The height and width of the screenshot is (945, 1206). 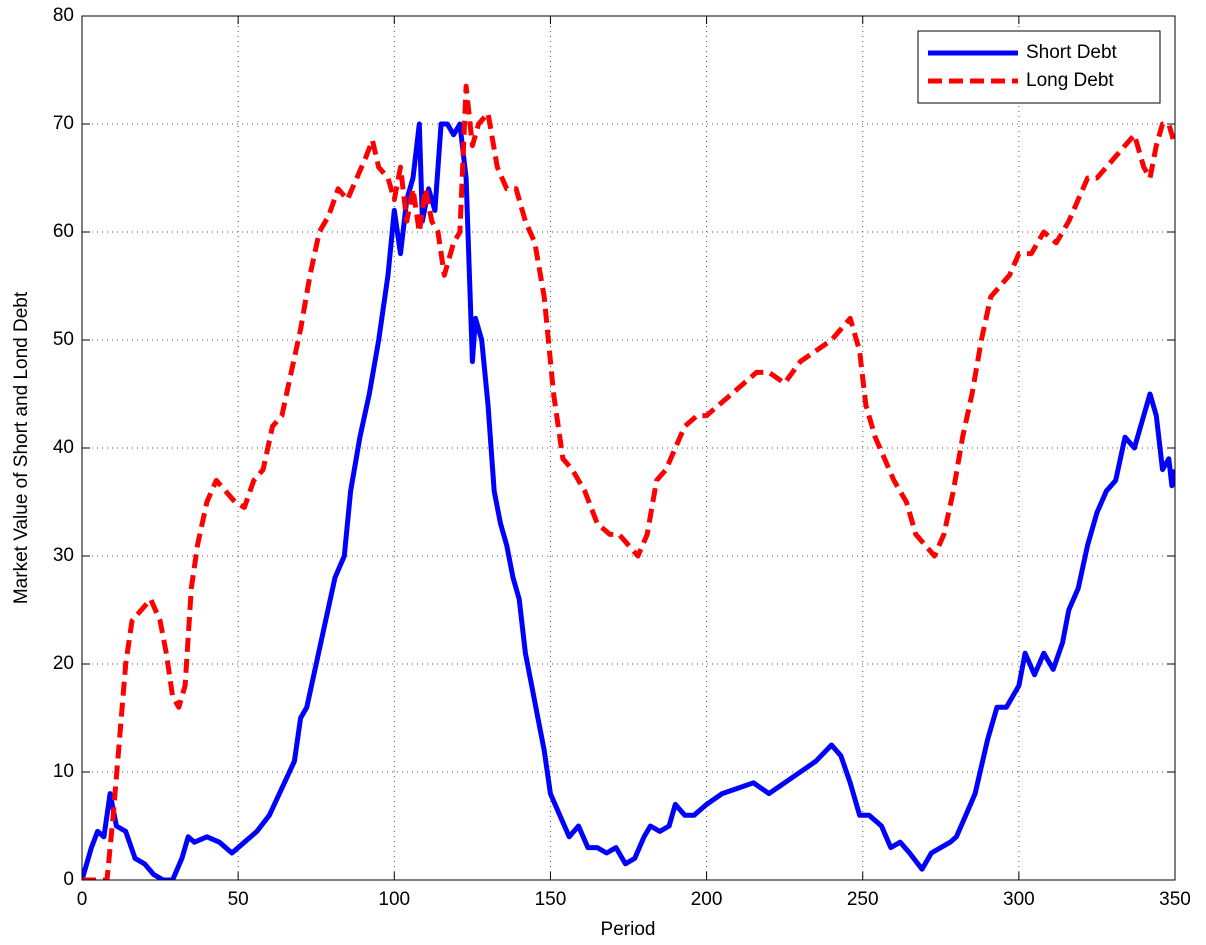 What do you see at coordinates (82, 899) in the screenshot?
I see `x-tick-label: 0` at bounding box center [82, 899].